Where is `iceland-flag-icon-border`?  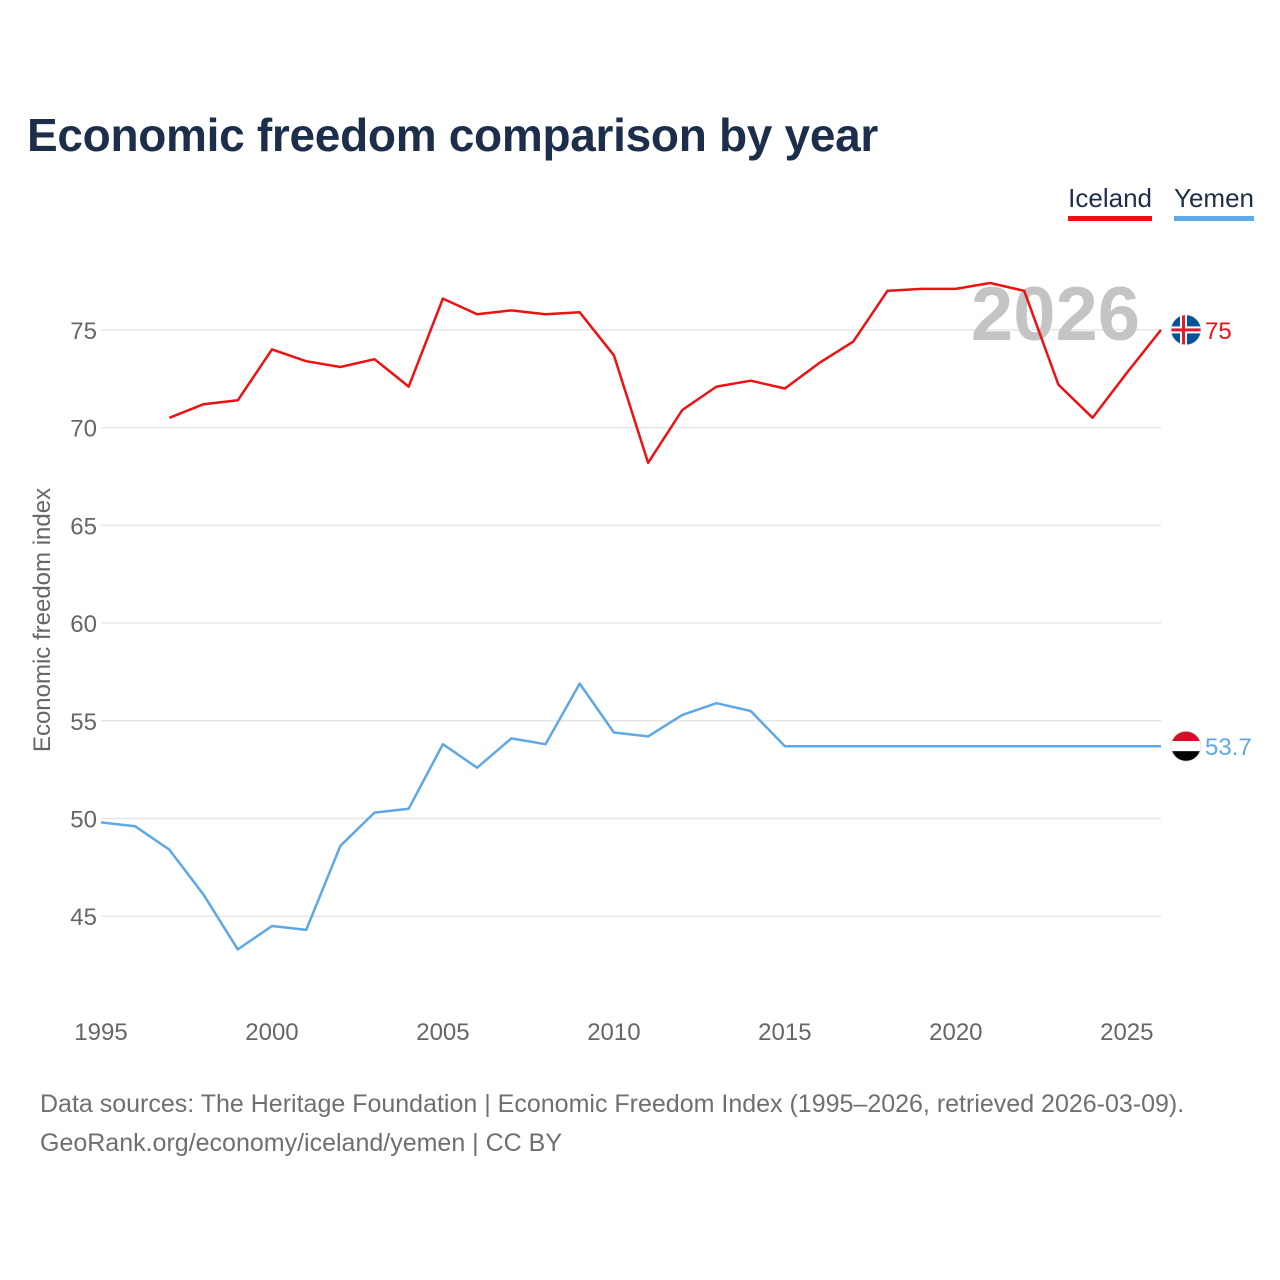 iceland-flag-icon-border is located at coordinates (1186, 330).